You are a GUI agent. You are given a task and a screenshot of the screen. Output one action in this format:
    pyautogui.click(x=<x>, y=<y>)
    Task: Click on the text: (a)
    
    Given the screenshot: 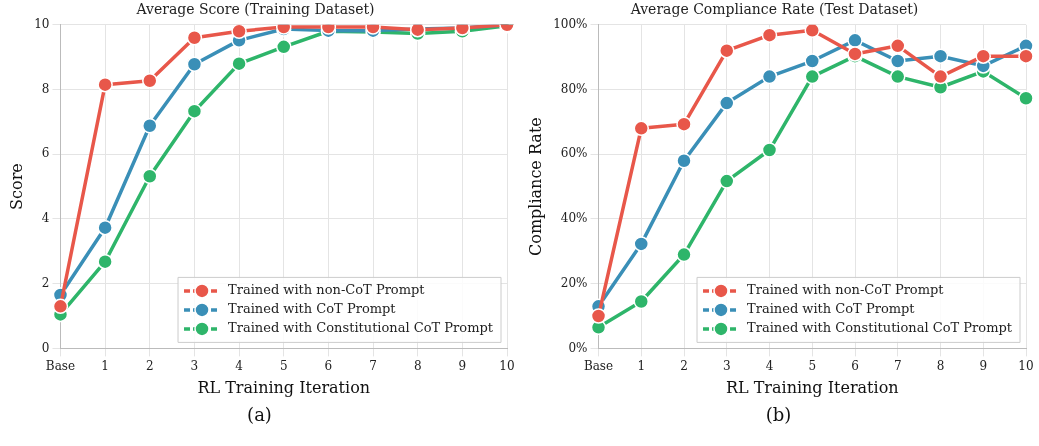 What is the action you would take?
    pyautogui.click(x=259, y=414)
    